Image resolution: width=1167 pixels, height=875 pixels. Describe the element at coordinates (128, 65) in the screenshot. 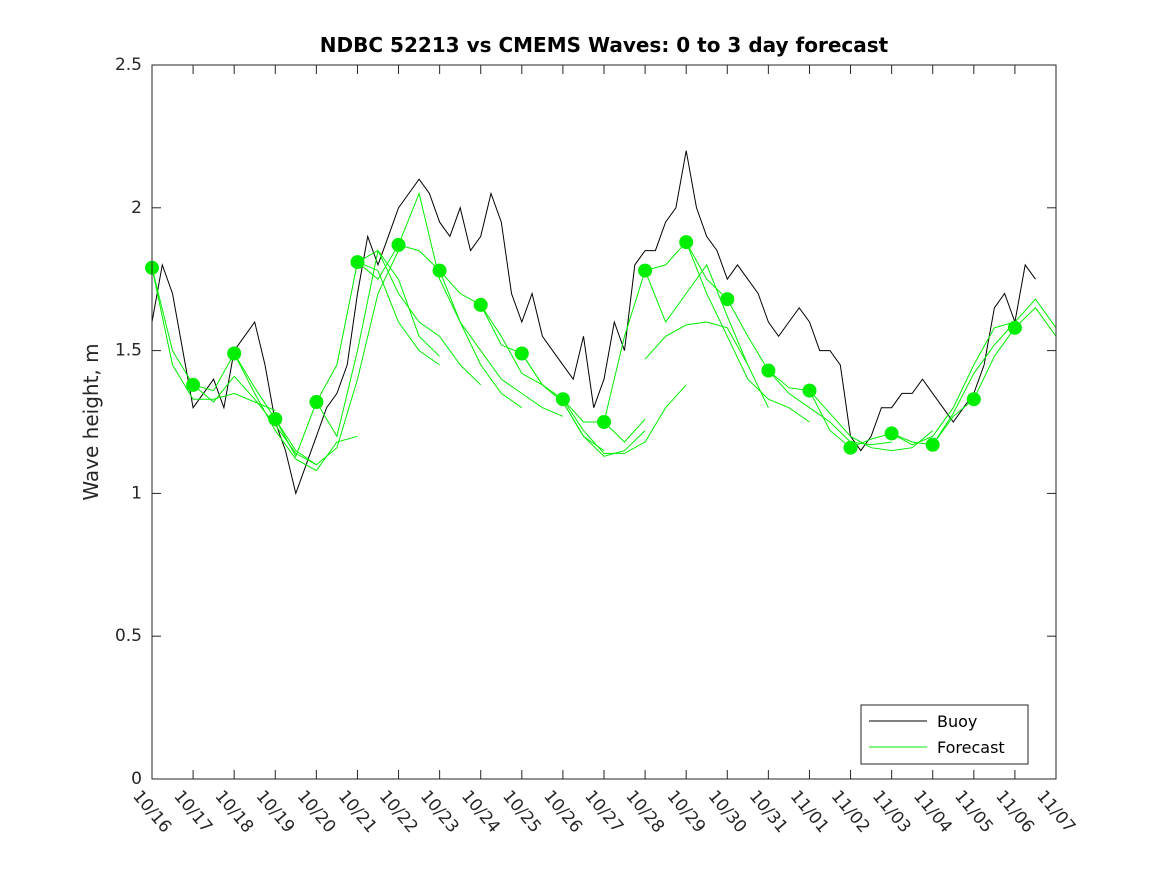

I see `y-tick-label: 2.5` at that location.